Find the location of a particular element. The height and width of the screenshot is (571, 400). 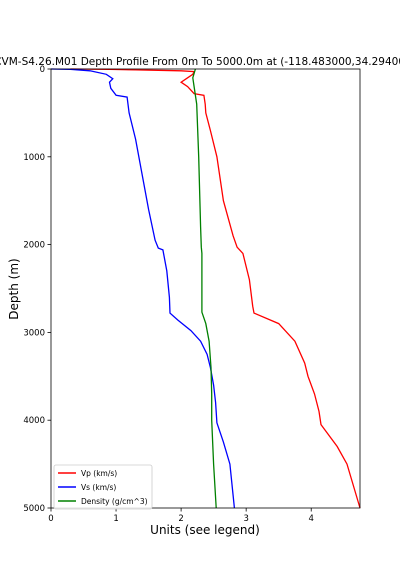

y-tick-label: 4000 is located at coordinates (34, 421).